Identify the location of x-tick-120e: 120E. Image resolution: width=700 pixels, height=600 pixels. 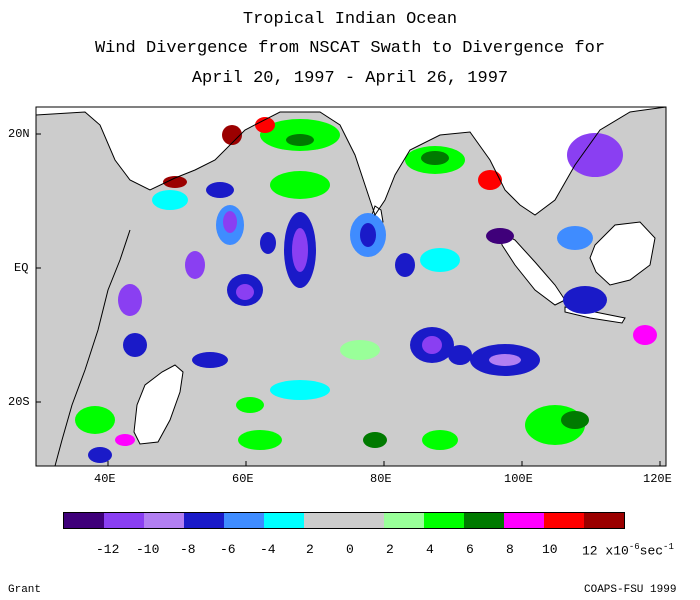
(657, 479).